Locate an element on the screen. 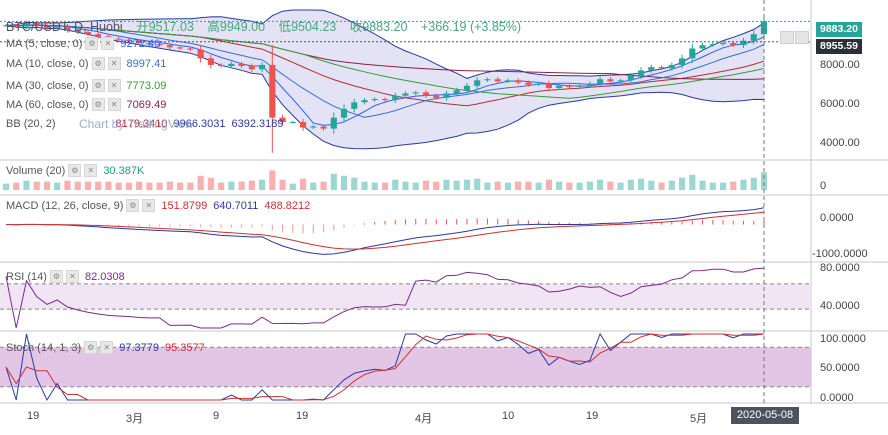  price-tick-6000: 6000.00 is located at coordinates (840, 104).